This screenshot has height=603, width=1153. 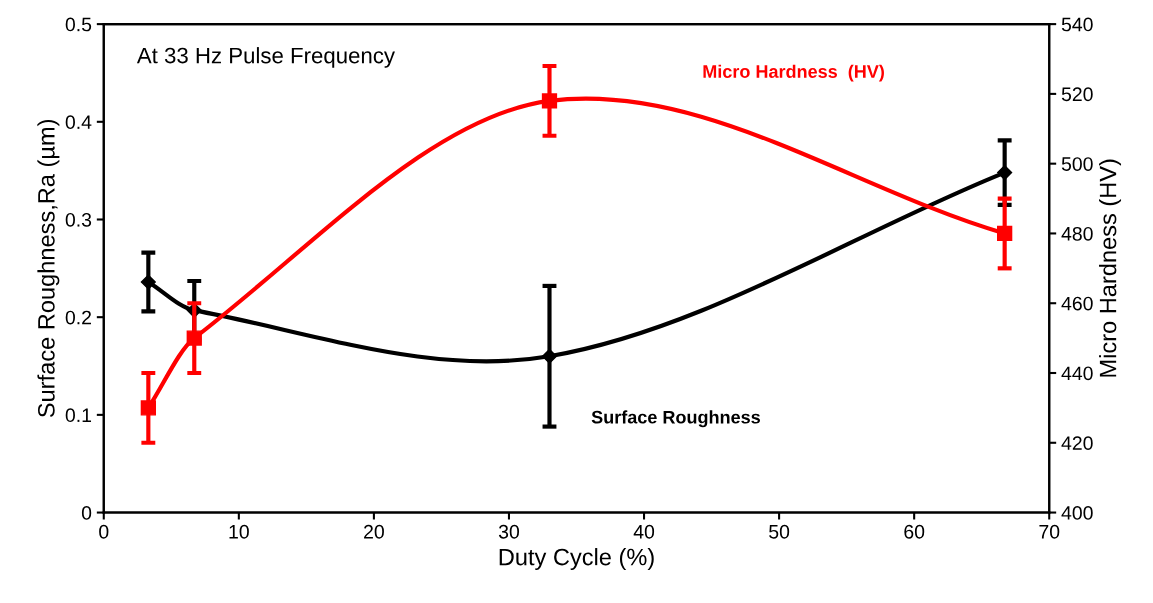 What do you see at coordinates (78, 317) in the screenshot?
I see `y-tick-label: 0.2` at bounding box center [78, 317].